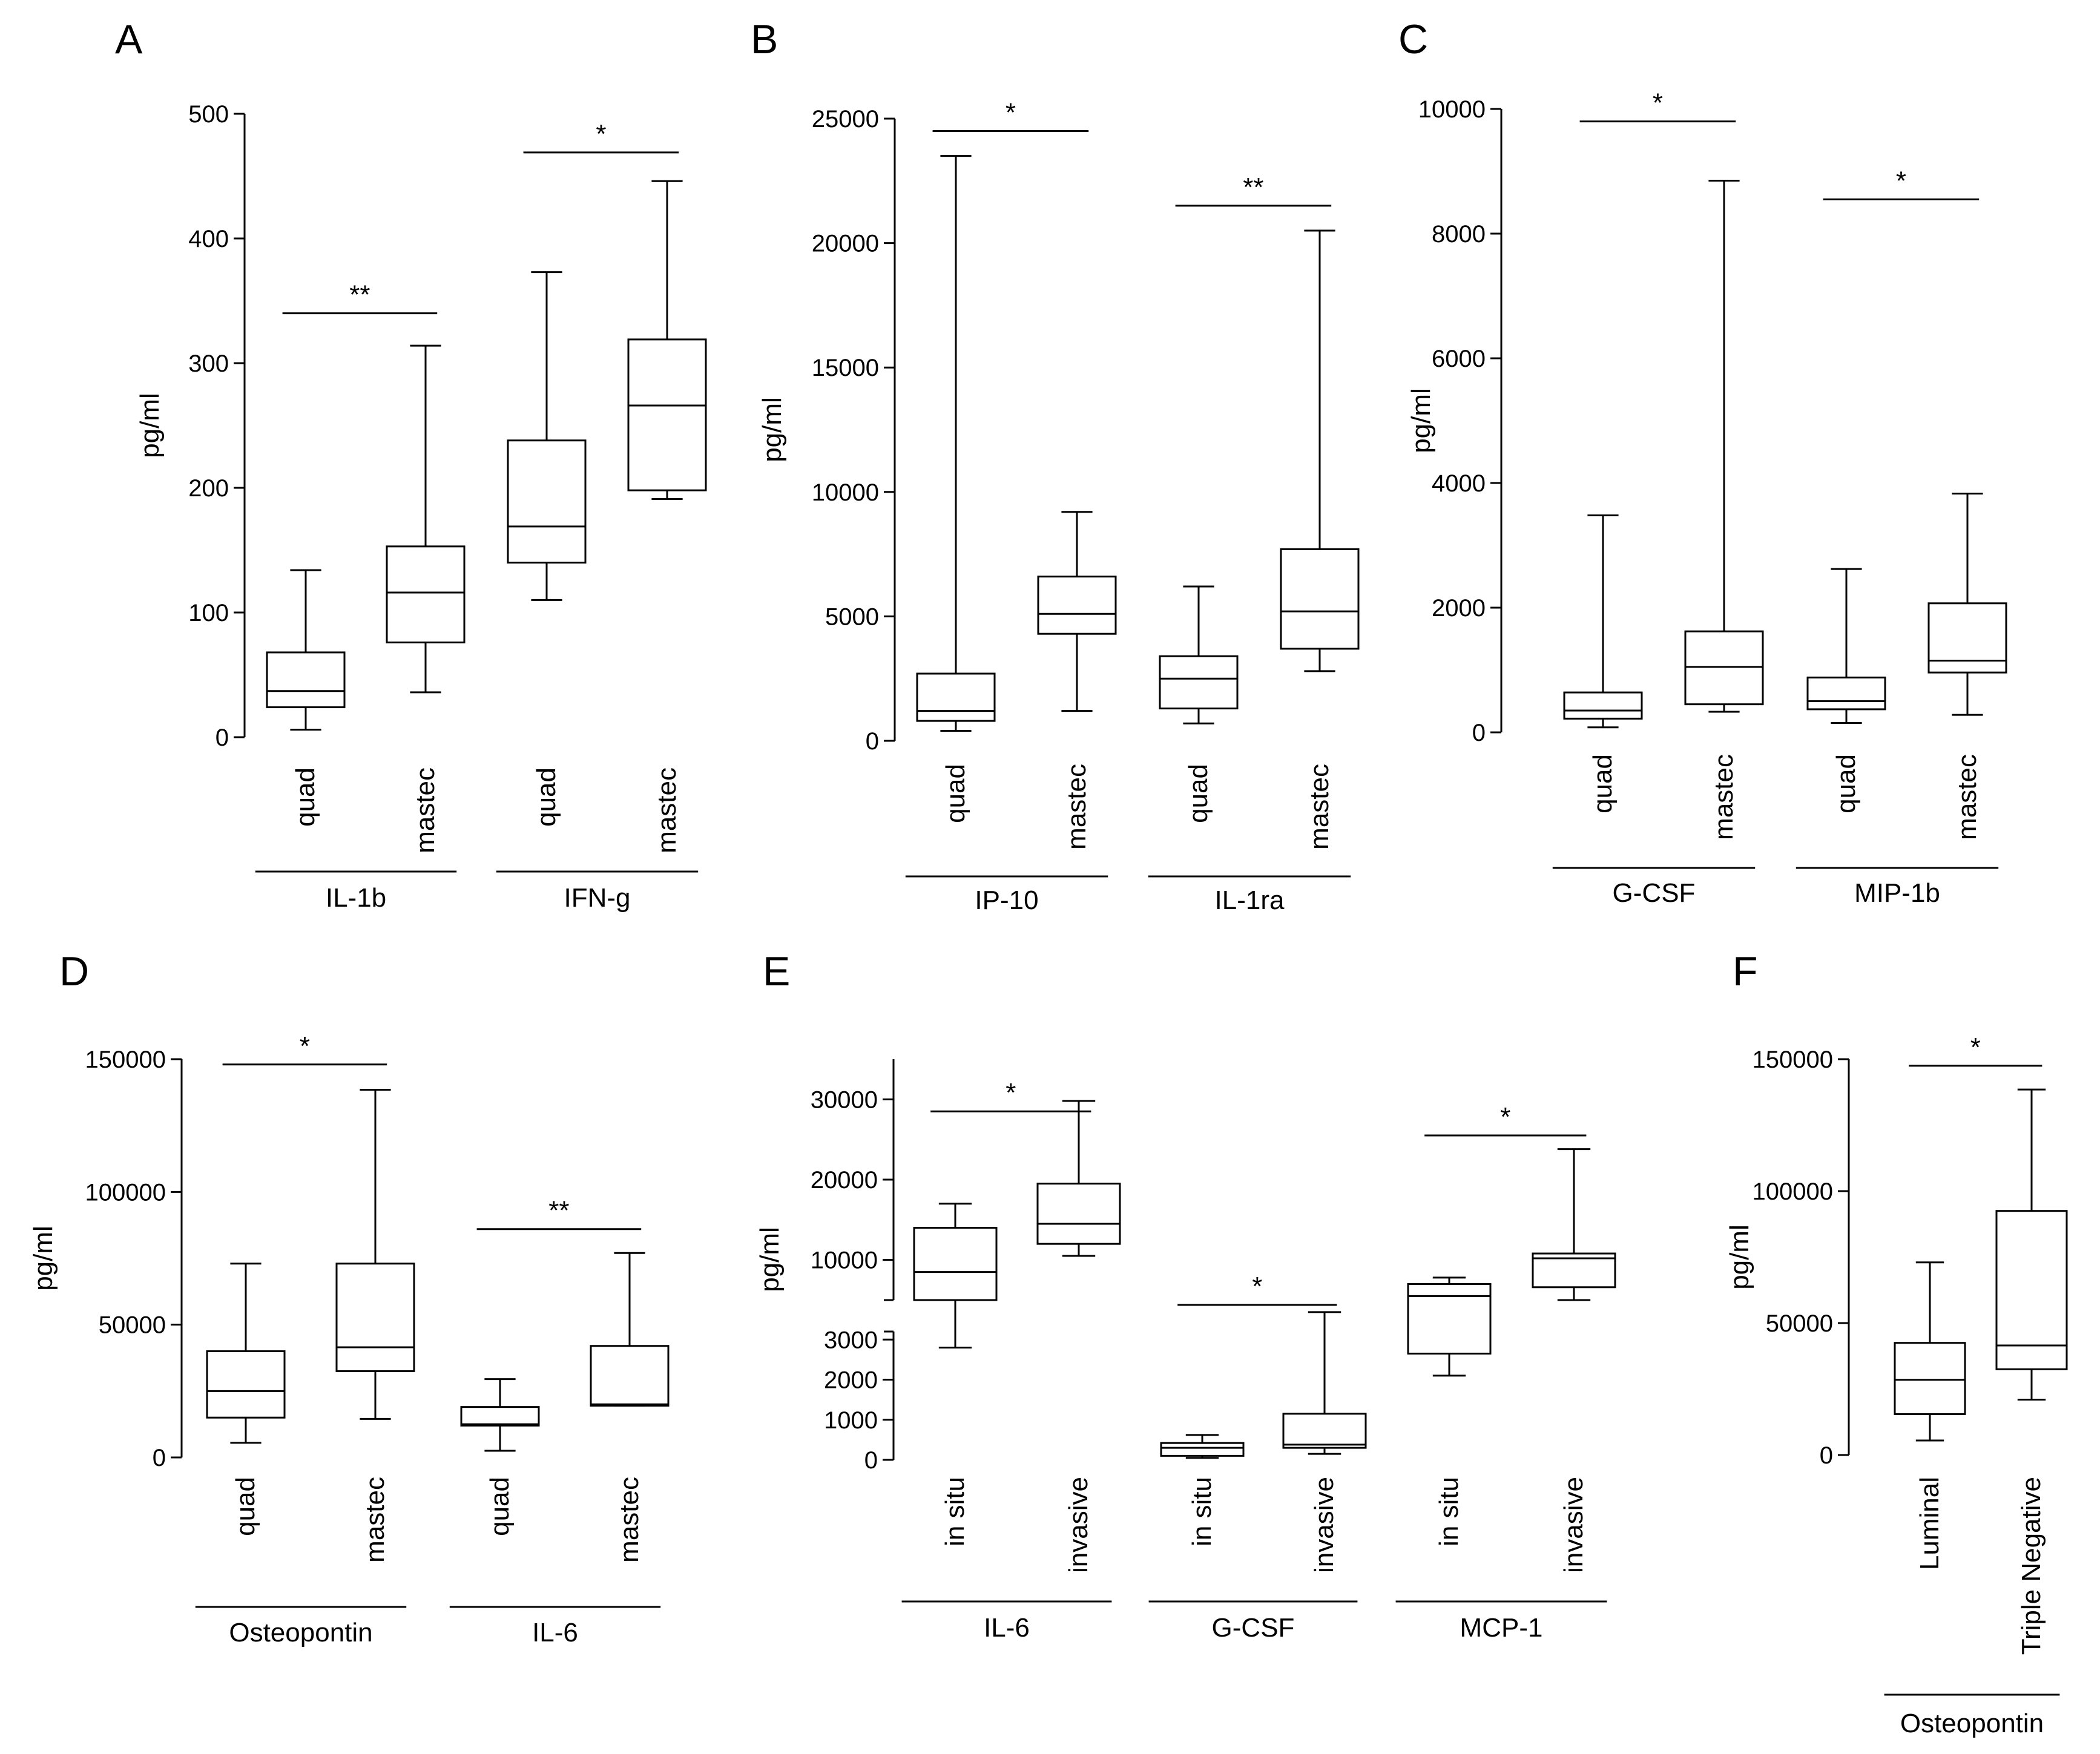 The image size is (2100, 1754). What do you see at coordinates (1459, 483) in the screenshot?
I see `y-tick-label: 4000` at bounding box center [1459, 483].